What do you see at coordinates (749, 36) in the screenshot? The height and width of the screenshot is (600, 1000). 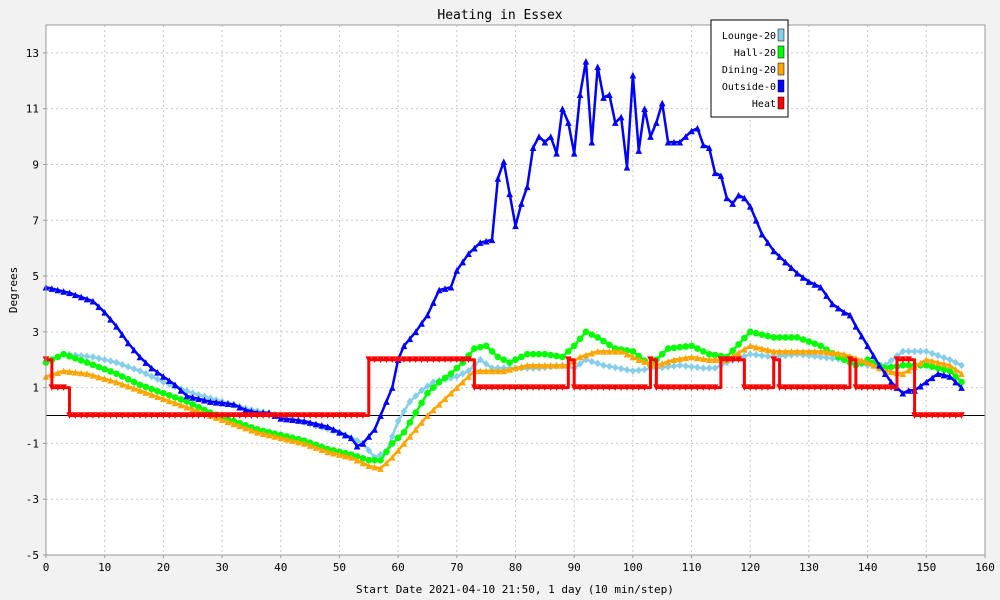 I see `legend-label-lounge-20: Lounge-20` at bounding box center [749, 36].